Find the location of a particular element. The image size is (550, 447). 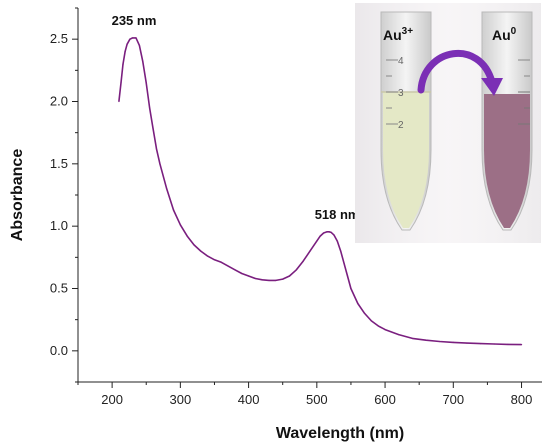

x-tick-label: 700 is located at coordinates (453, 399).